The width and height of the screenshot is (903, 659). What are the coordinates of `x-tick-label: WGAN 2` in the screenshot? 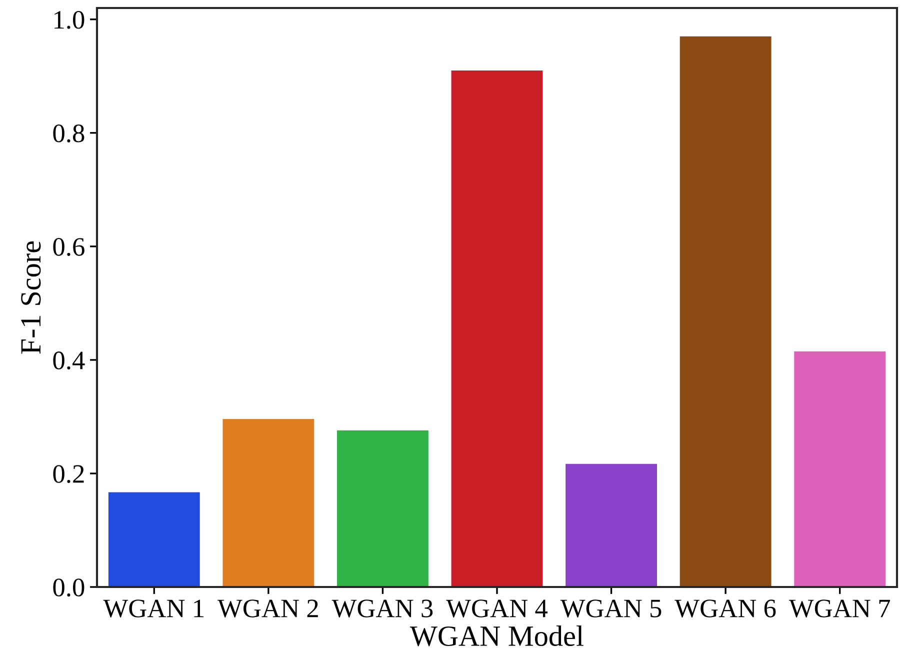 It's located at (268, 609).